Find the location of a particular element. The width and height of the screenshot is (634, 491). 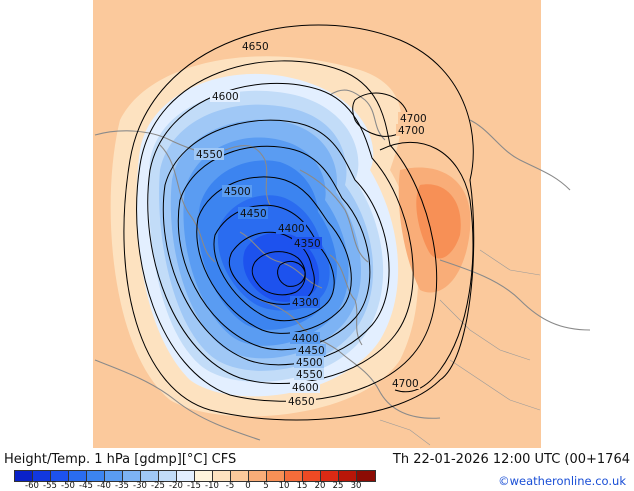

map-title: Height/Temp. 1 hPa [gdmp][°C] CFS is located at coordinates (120, 459).